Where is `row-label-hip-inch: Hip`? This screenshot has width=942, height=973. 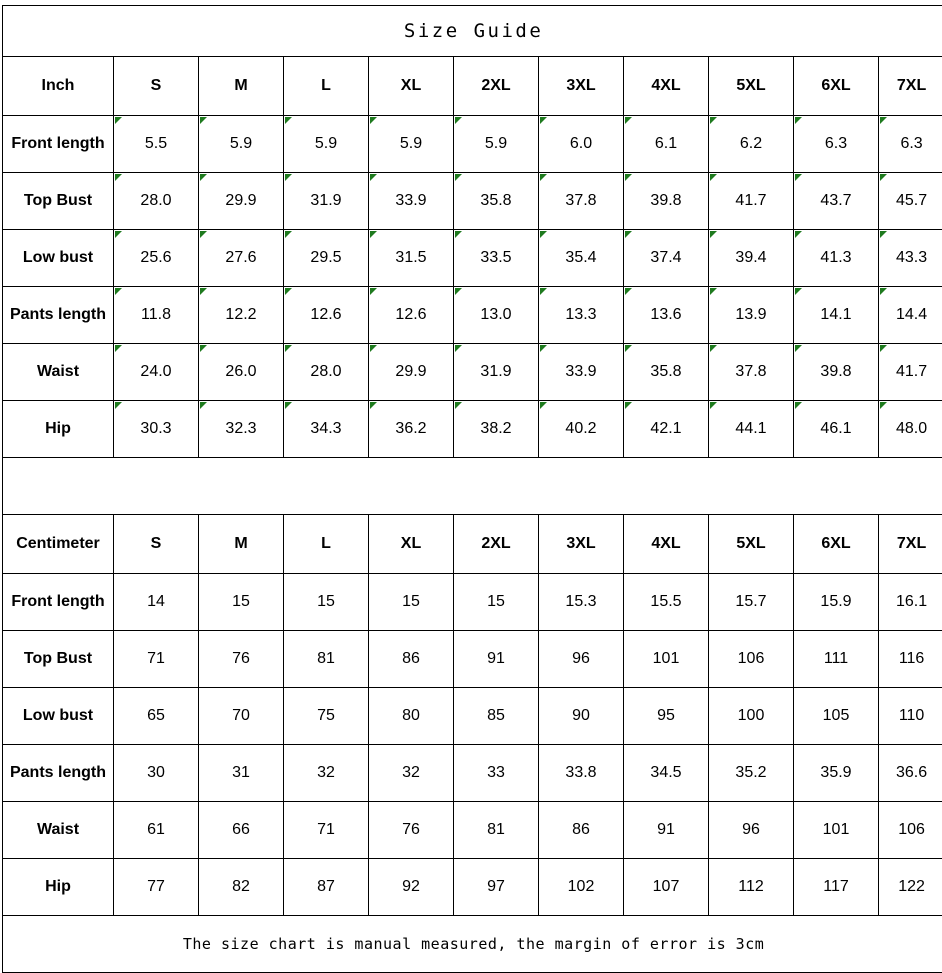
row-label-hip-inch: Hip is located at coordinates (58, 429).